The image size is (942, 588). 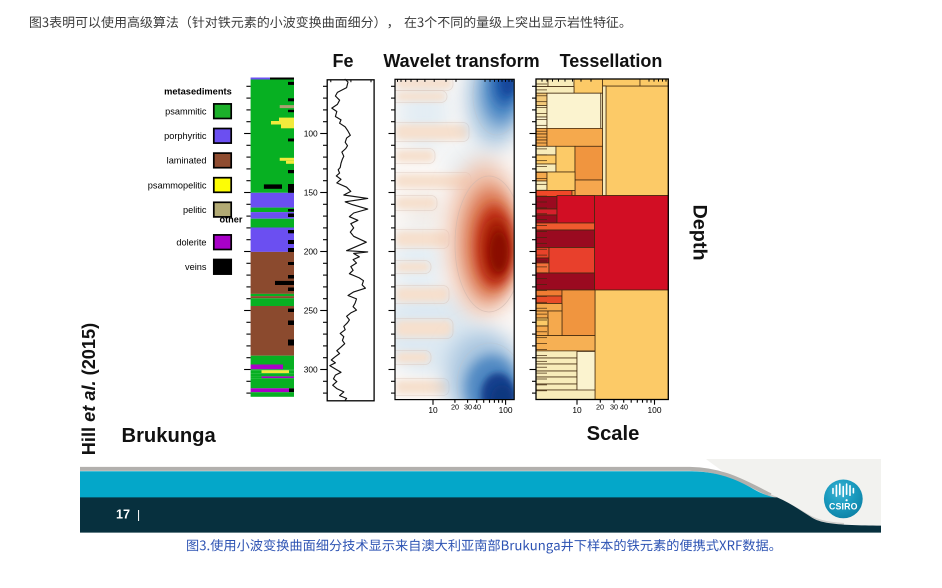 I want to click on svg-text: veins, so click(x=196, y=267).